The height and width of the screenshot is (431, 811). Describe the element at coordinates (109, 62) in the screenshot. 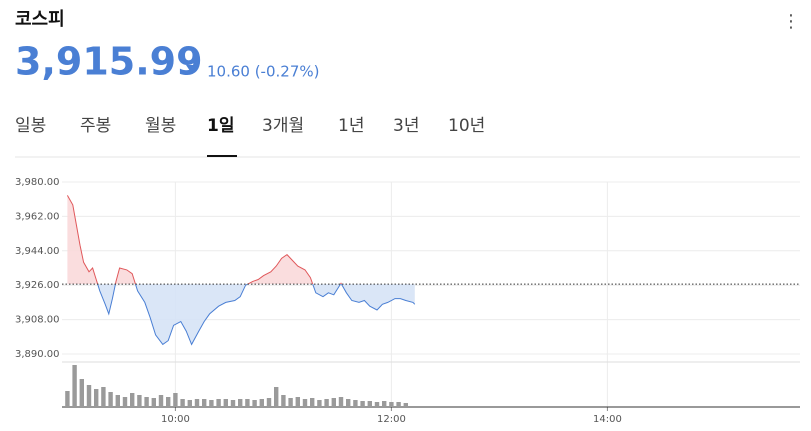

I see `price: 3,915.99` at that location.